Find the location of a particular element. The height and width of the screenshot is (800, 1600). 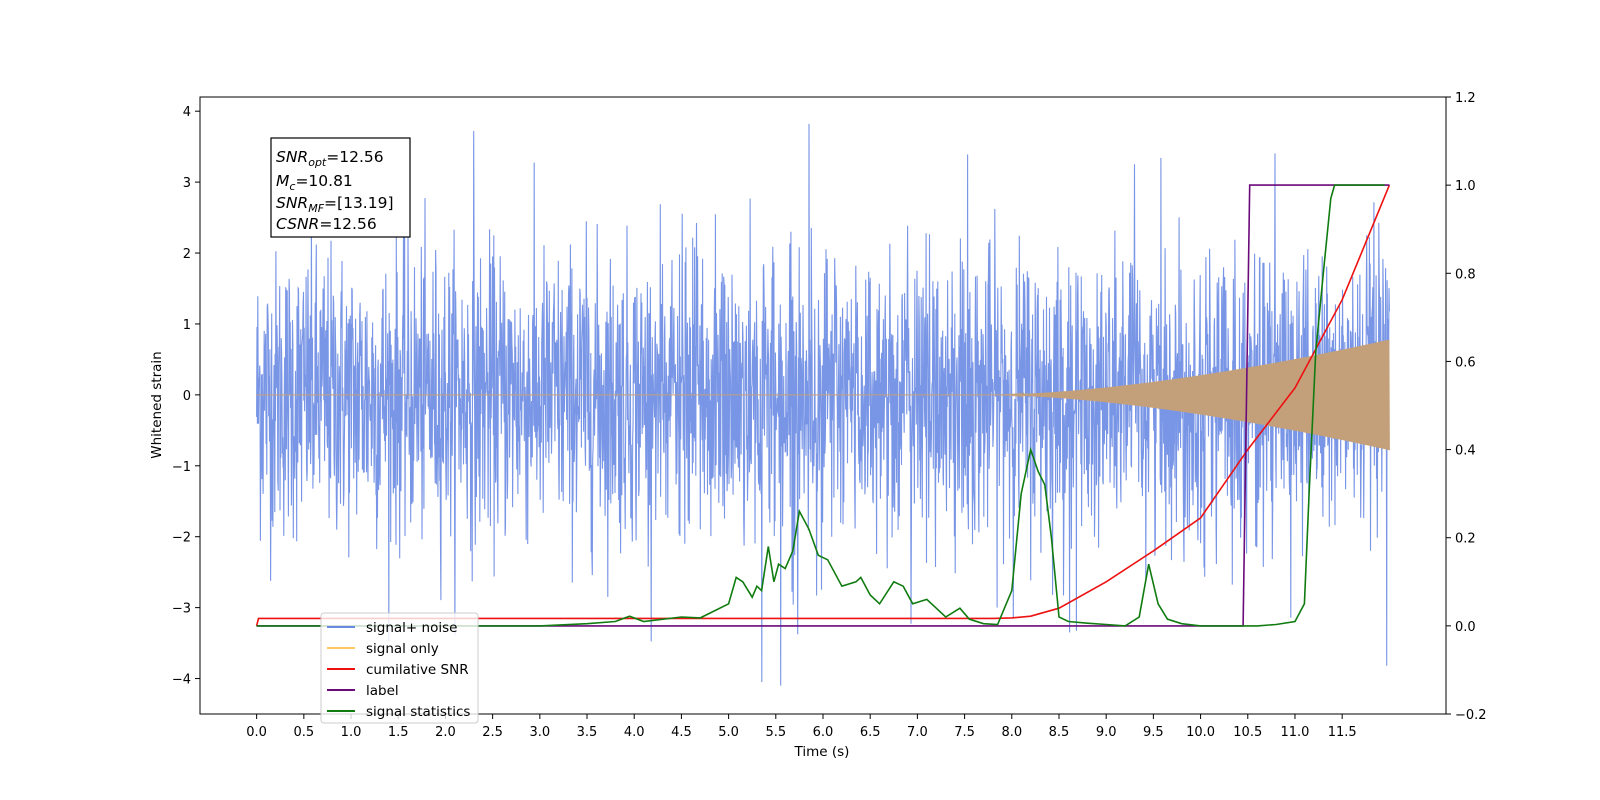

y-tick-label: 0 is located at coordinates (187, 396).